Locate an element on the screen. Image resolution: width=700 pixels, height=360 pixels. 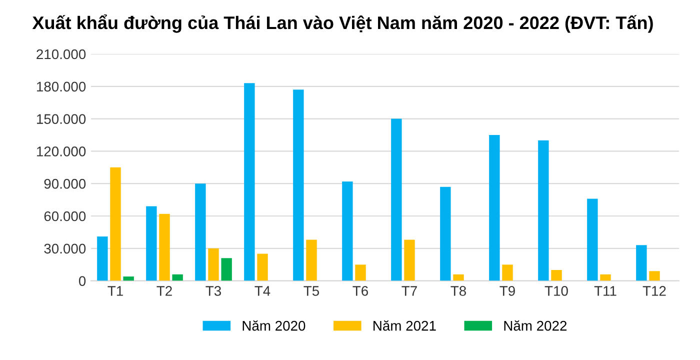
y-tick-label: 150.000 is located at coordinates (61, 119).